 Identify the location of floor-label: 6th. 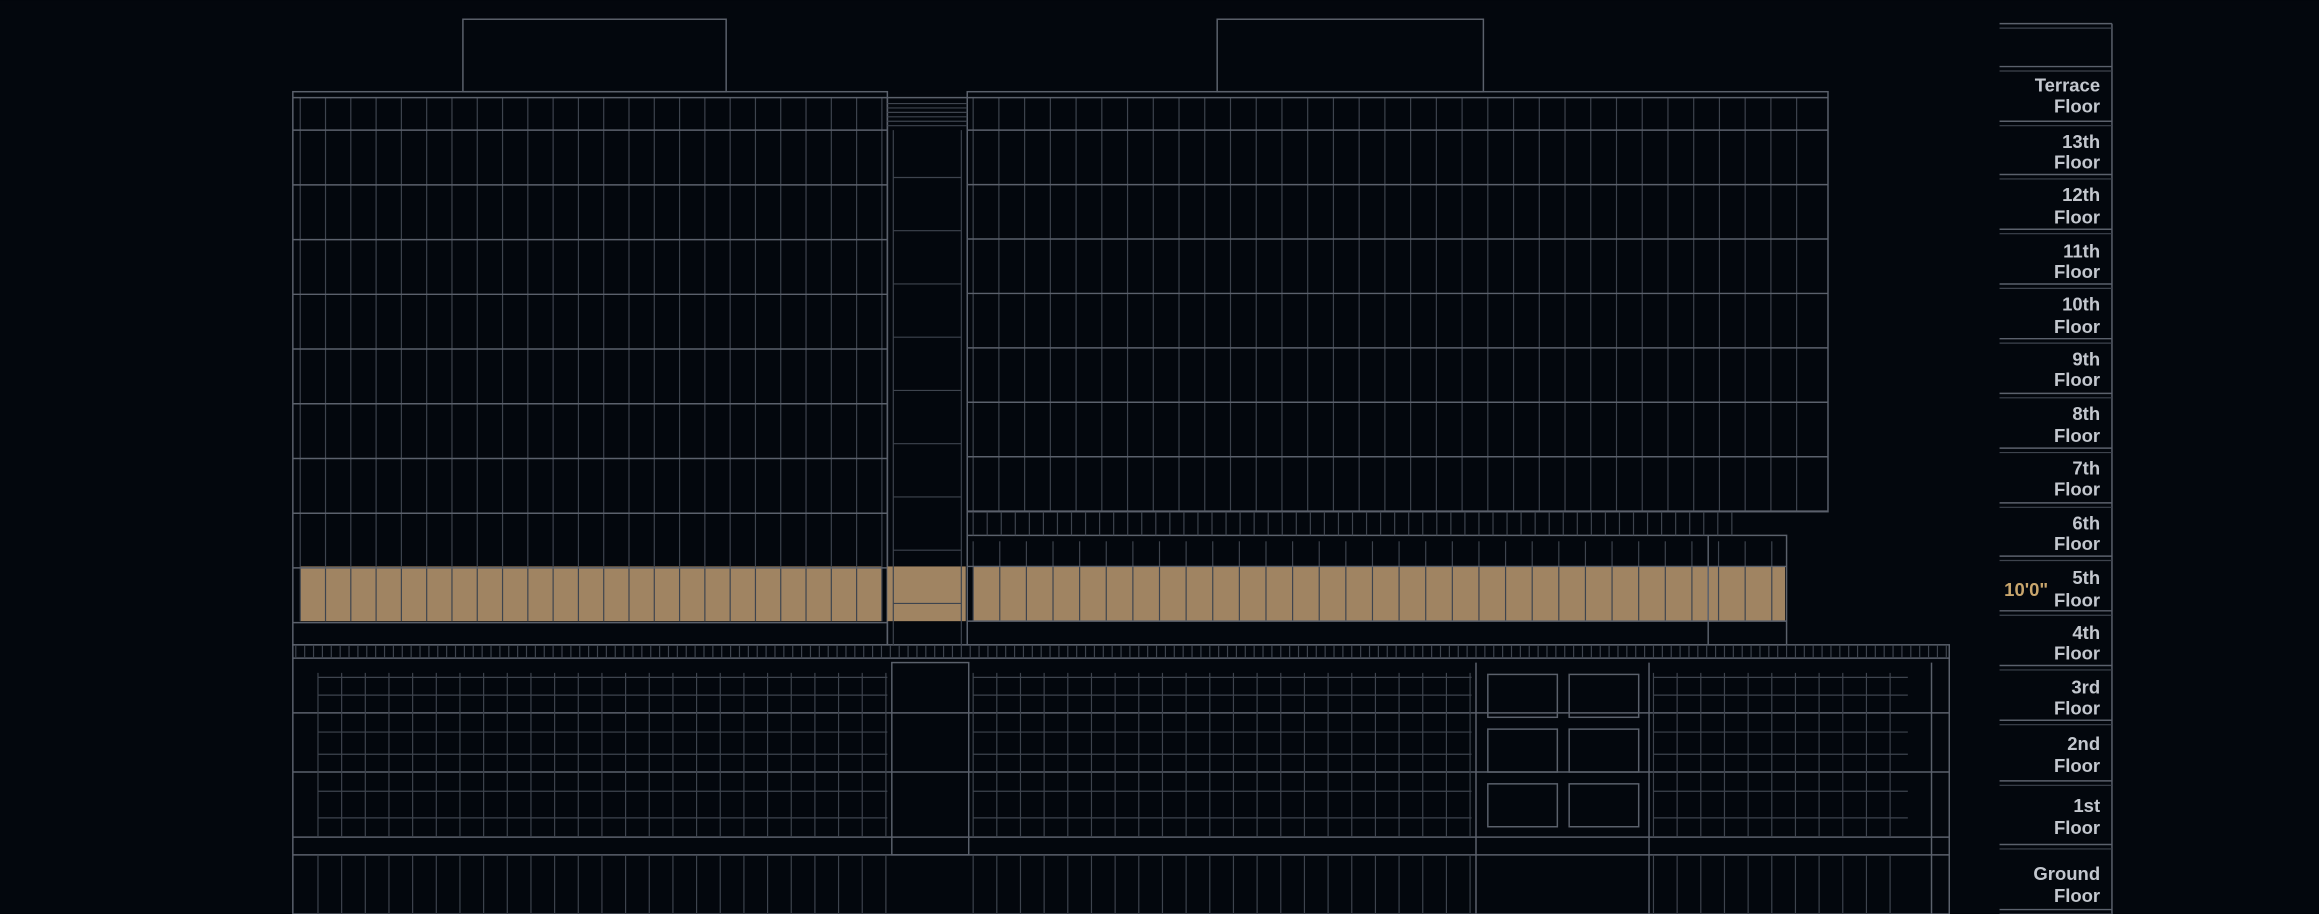
(2086, 522).